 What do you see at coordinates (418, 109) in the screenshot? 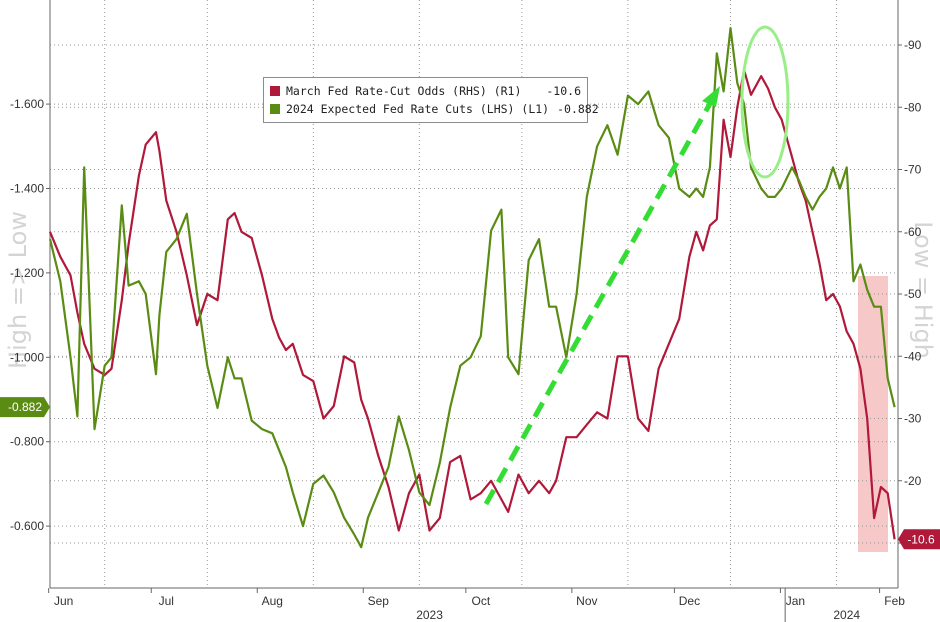
I see `legend-label: 2024 Expected Fed Rate Cuts (LHS) (L1)` at bounding box center [418, 109].